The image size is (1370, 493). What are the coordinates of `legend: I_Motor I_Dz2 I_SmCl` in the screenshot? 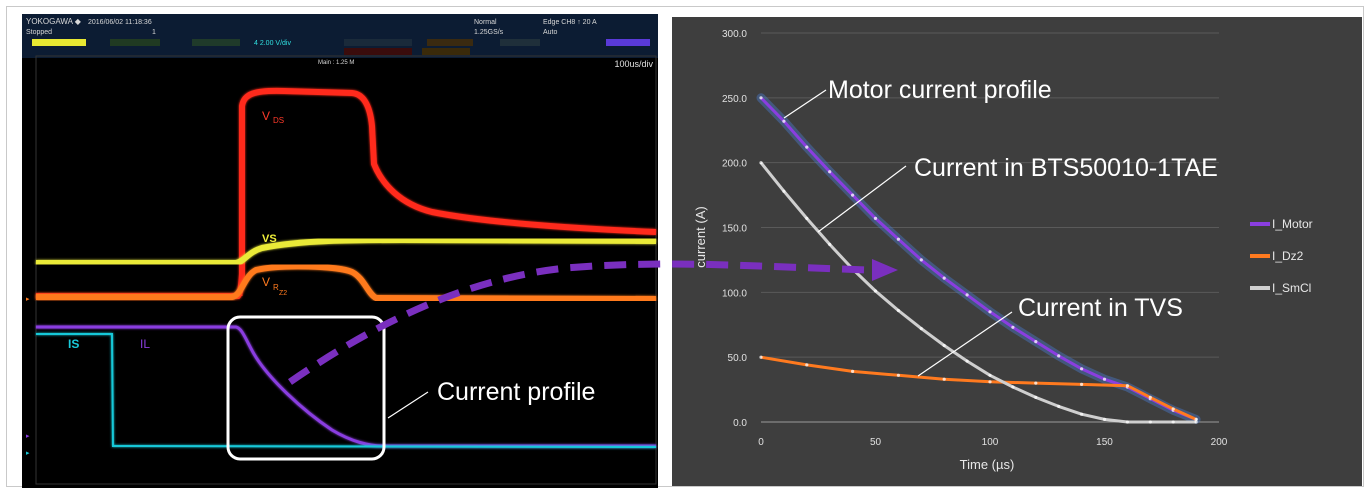 It's located at (1281, 256).